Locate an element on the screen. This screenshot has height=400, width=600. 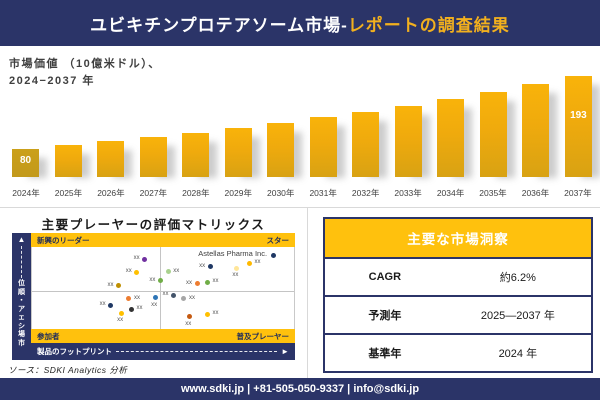
x-tick-label: 2031年 is located at coordinates (323, 193).